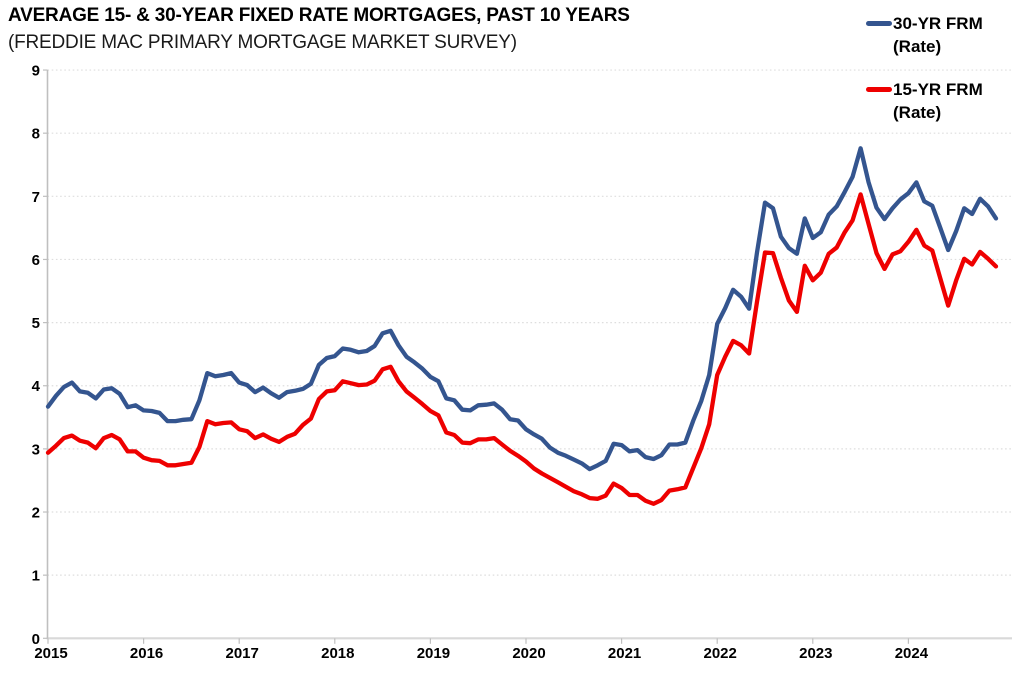  I want to click on x-tick-label-2023: 2023, so click(815, 653).